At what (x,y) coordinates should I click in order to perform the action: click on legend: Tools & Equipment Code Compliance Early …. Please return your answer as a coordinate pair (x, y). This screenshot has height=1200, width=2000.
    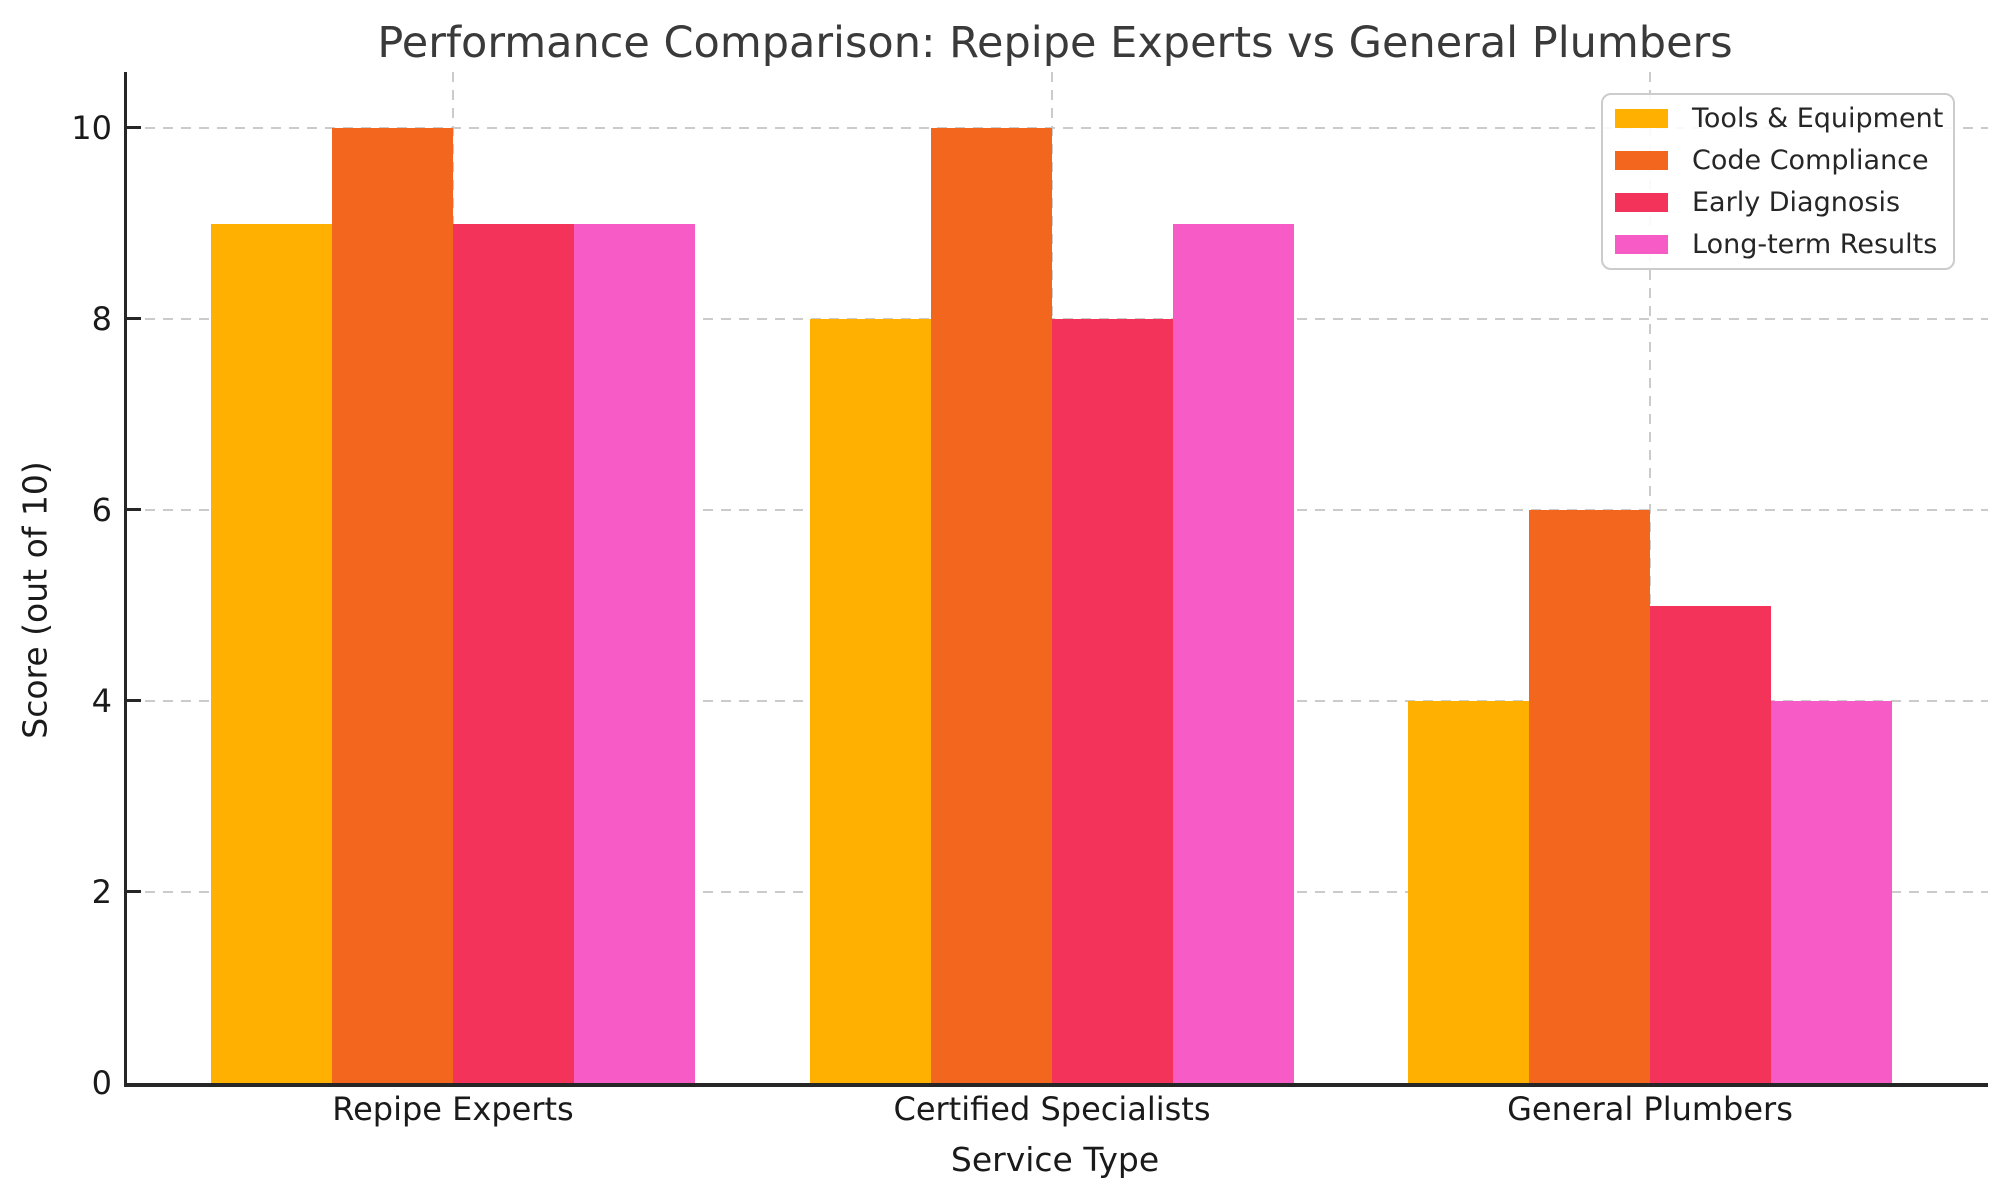
    Looking at the image, I should click on (1778, 181).